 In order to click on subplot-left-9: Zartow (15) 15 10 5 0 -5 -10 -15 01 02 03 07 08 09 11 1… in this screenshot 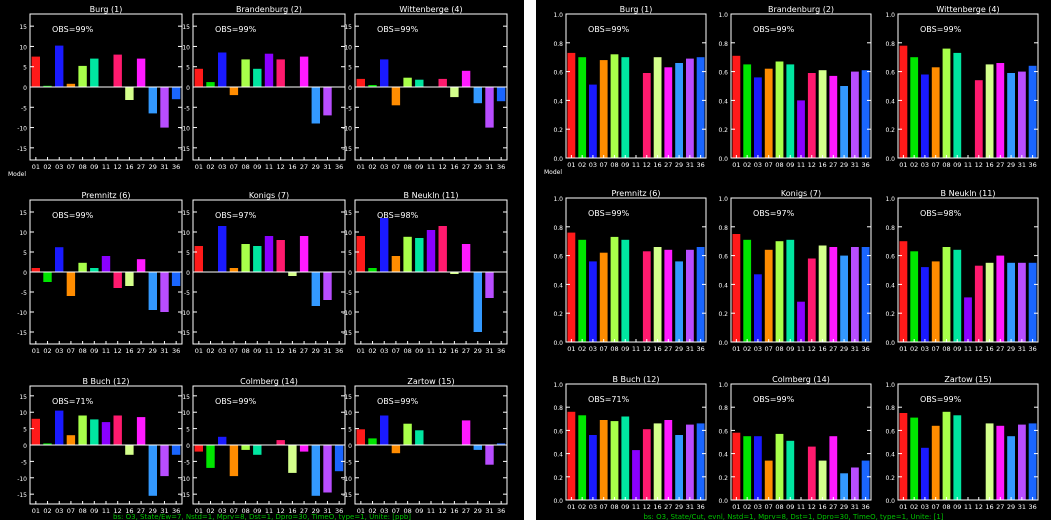, I will do `click(425, 446)`.